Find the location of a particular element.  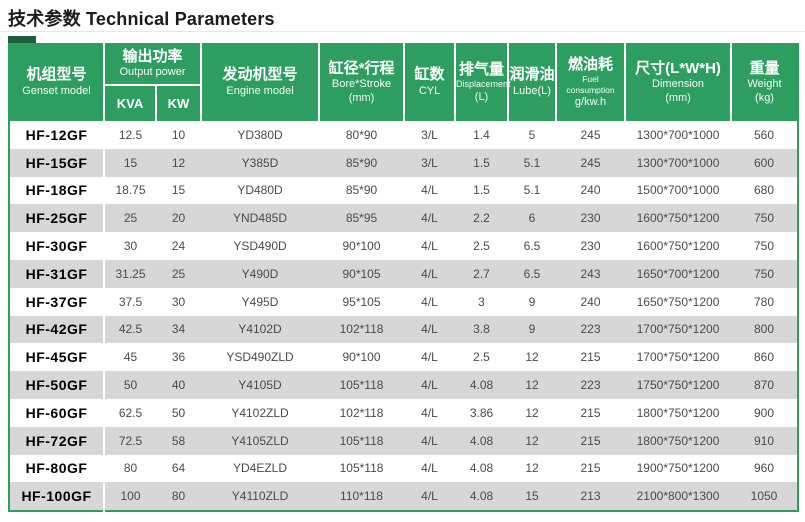

cell-model: HF-60GF is located at coordinates (57, 412).